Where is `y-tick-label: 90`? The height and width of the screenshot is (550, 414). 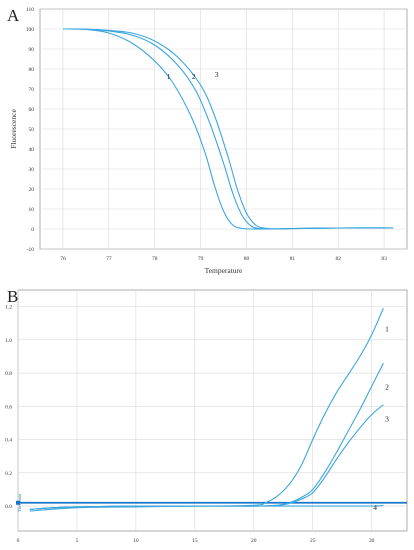 y-tick-label: 90 is located at coordinates (32, 50).